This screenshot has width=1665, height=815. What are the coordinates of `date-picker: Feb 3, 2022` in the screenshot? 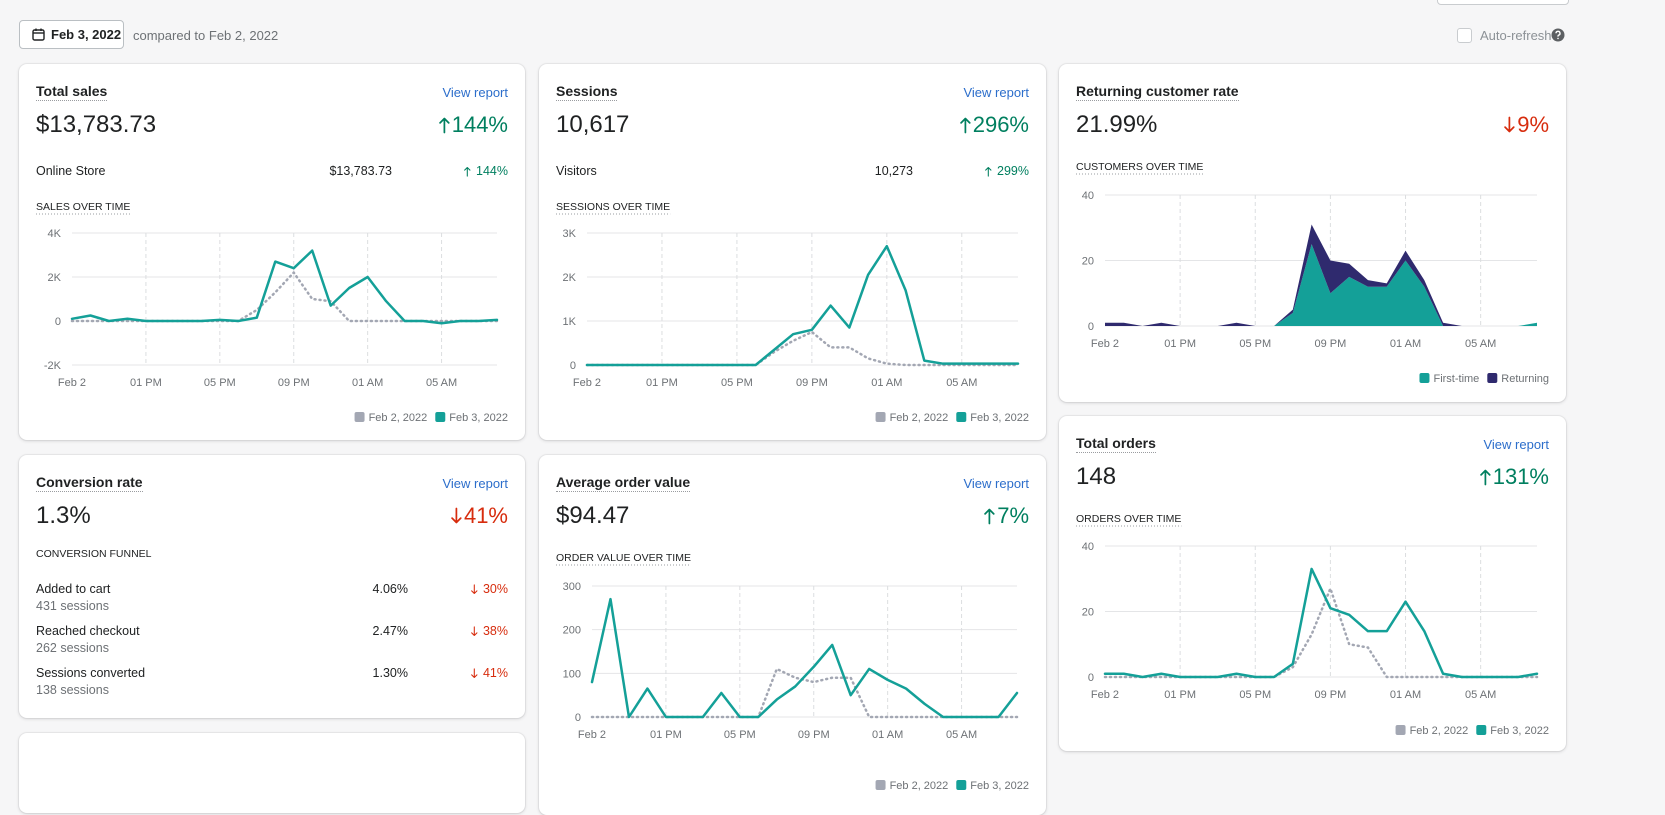 It's located at (71, 34).